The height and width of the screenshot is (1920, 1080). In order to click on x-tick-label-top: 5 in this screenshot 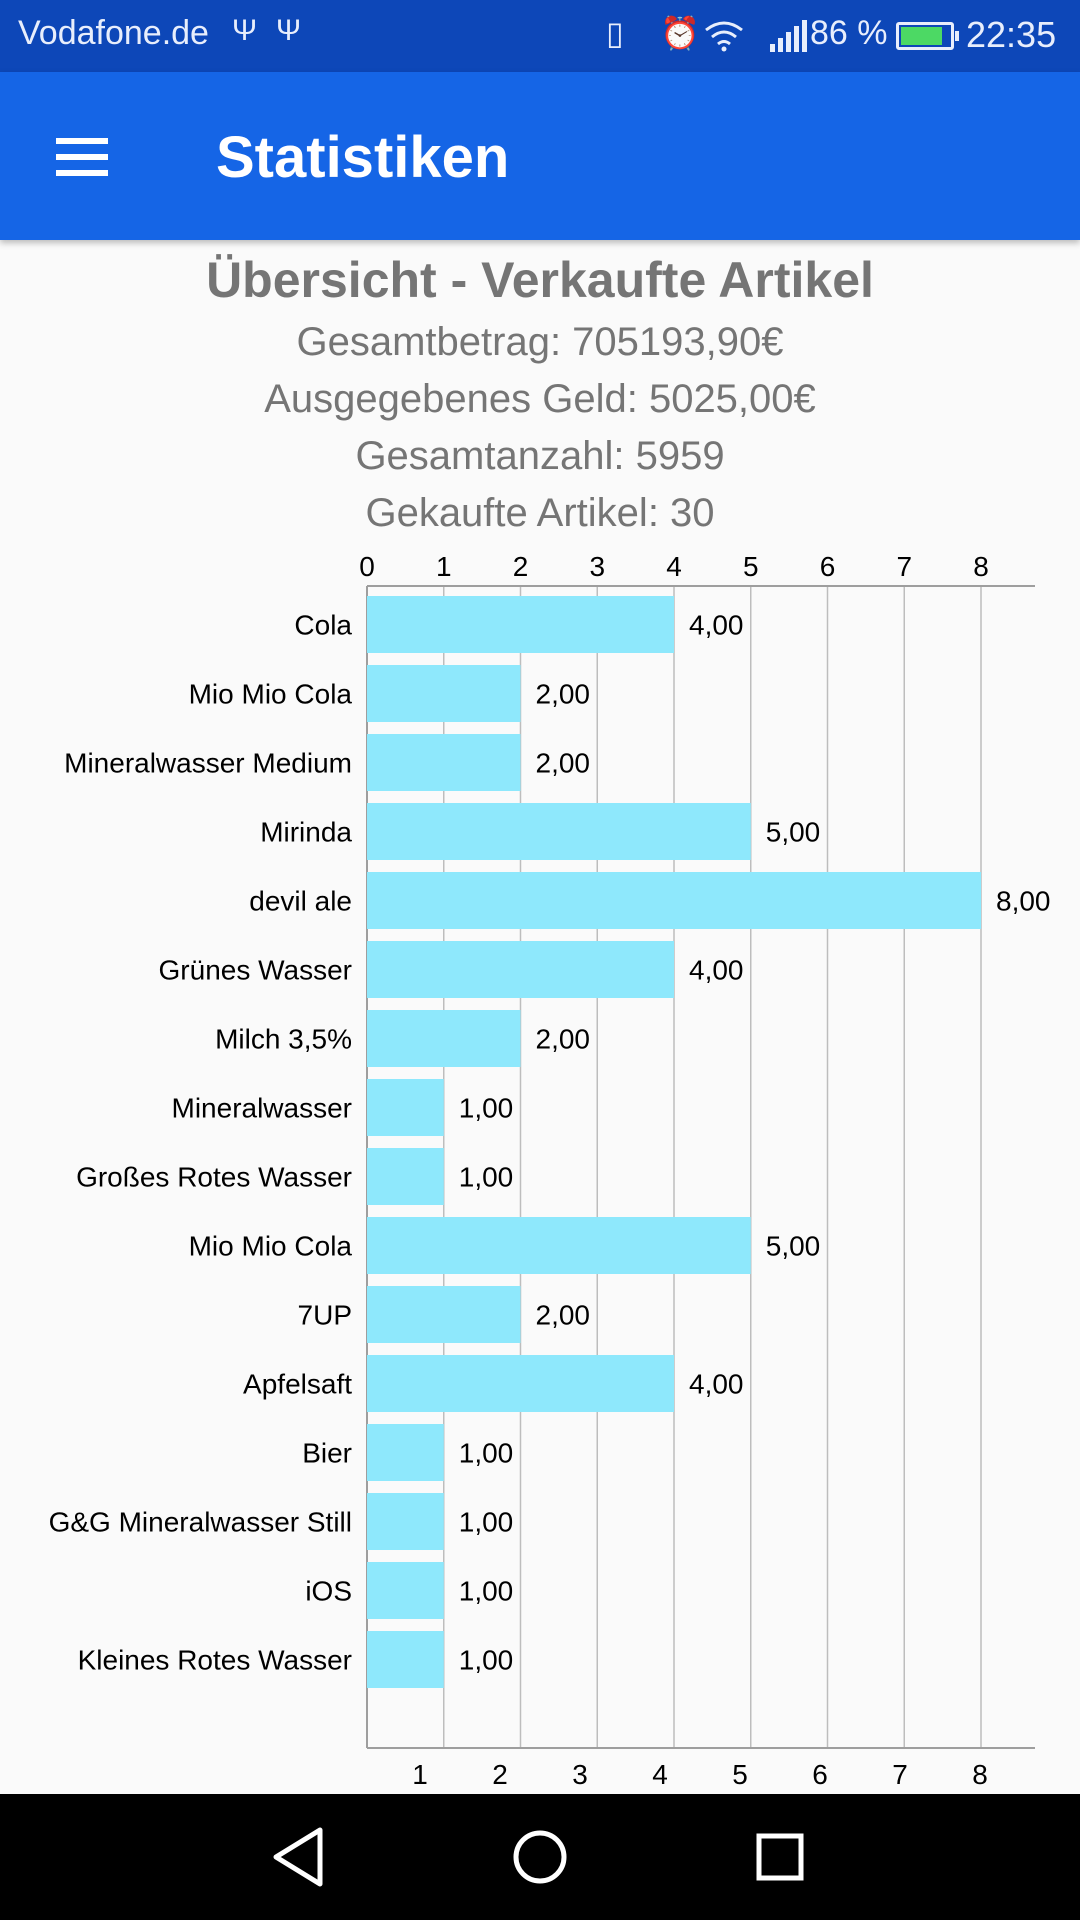, I will do `click(751, 566)`.